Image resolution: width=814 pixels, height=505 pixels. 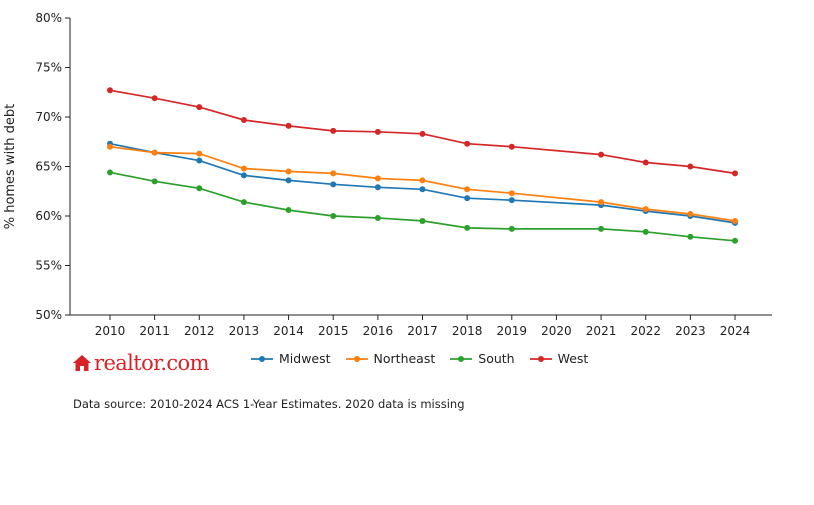 I want to click on legend: Midwest Northeast South West, so click(x=419, y=358).